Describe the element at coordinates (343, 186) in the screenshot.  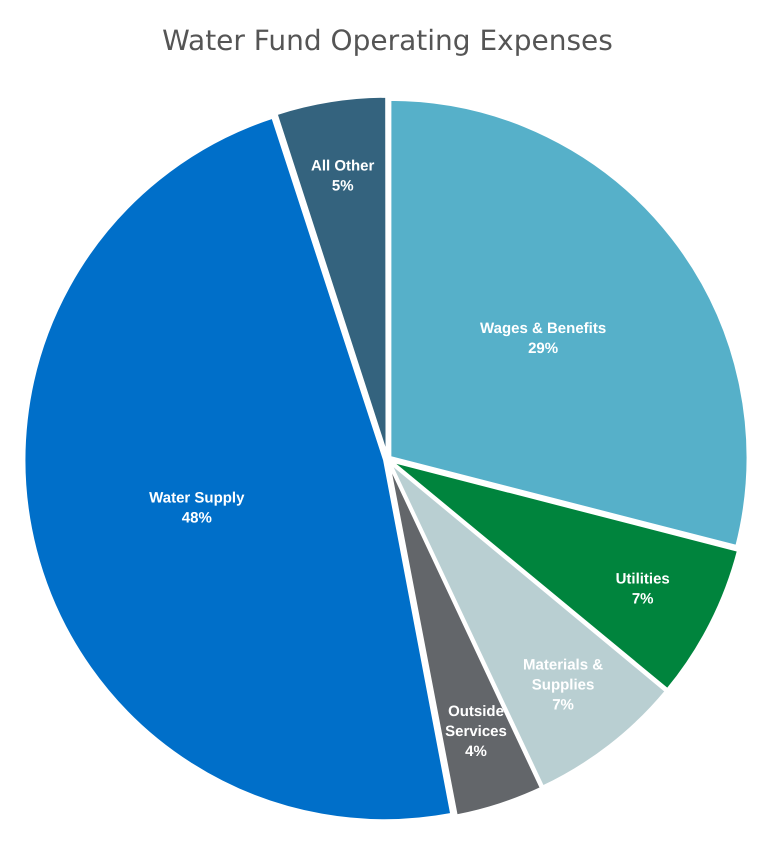
I see `data-label: 5%` at that location.